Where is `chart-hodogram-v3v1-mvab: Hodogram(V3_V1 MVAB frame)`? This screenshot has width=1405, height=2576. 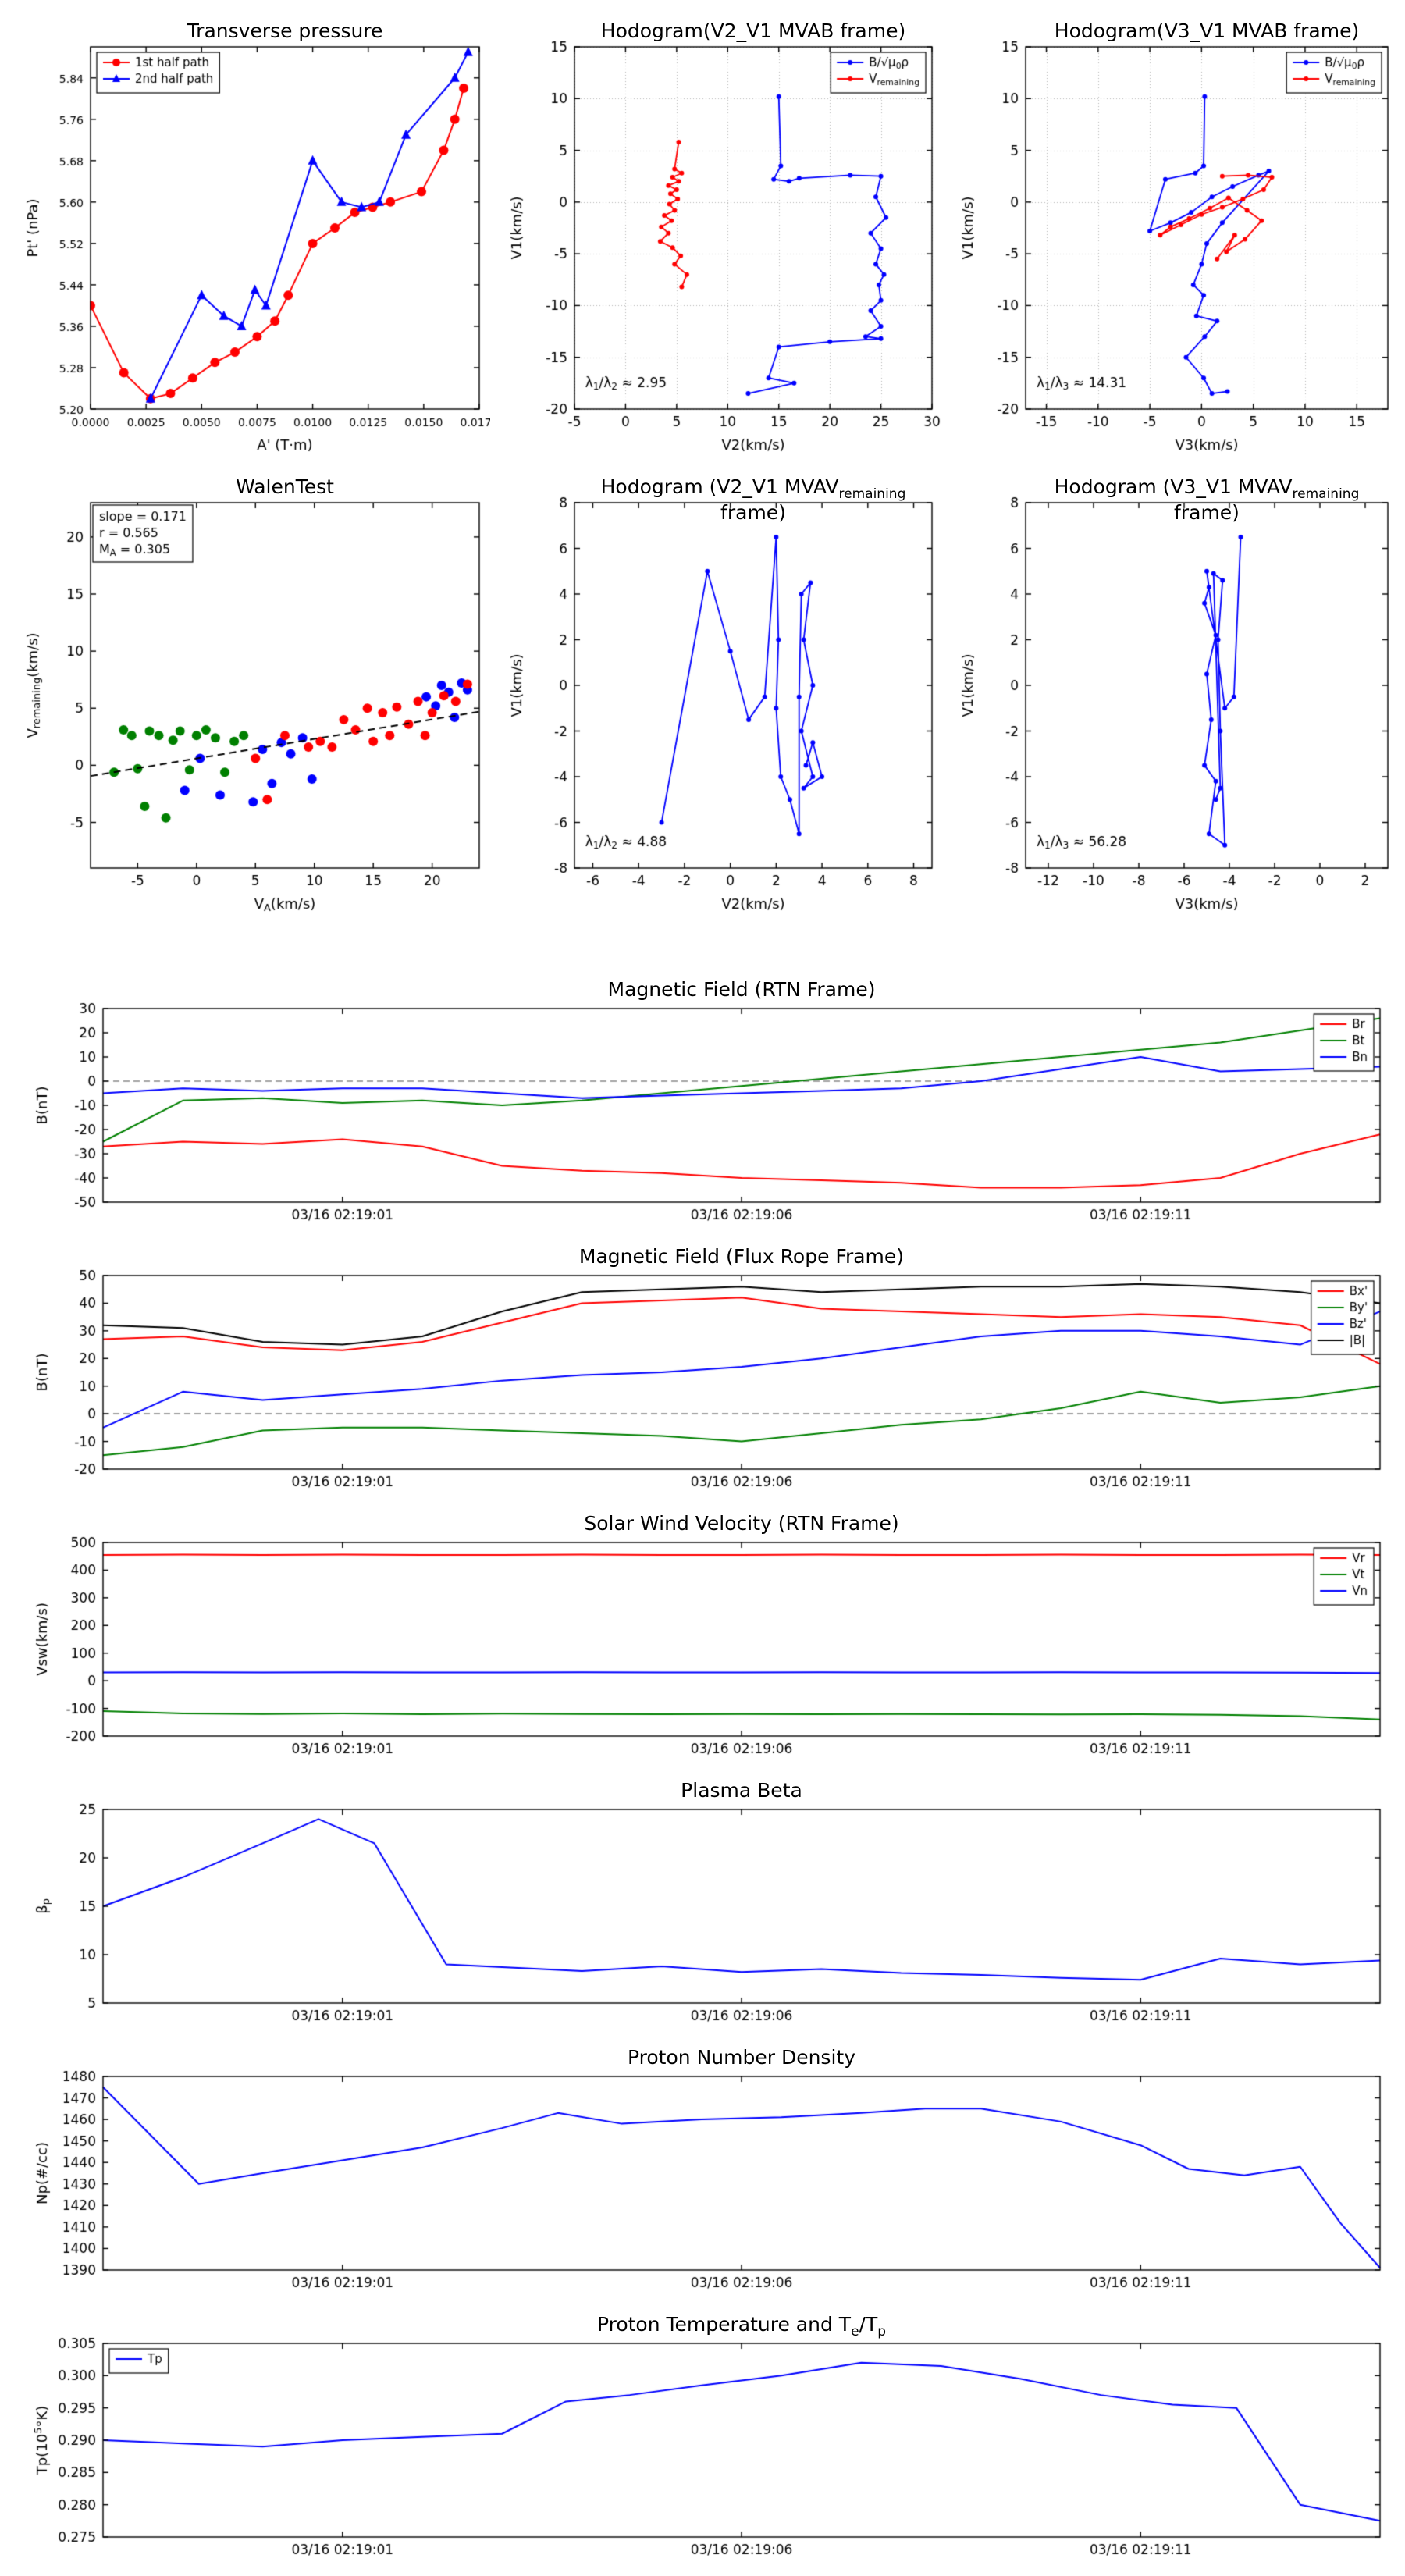
chart-hodogram-v3v1-mvab: Hodogram(V3_V1 MVAB frame) is located at coordinates (1178, 234).